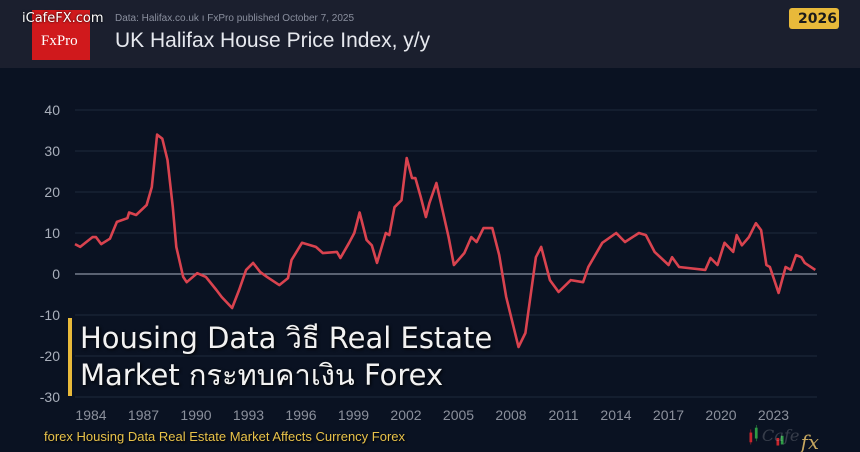 The width and height of the screenshot is (860, 452). What do you see at coordinates (353, 415) in the screenshot?
I see `x-tick-label: 1999` at bounding box center [353, 415].